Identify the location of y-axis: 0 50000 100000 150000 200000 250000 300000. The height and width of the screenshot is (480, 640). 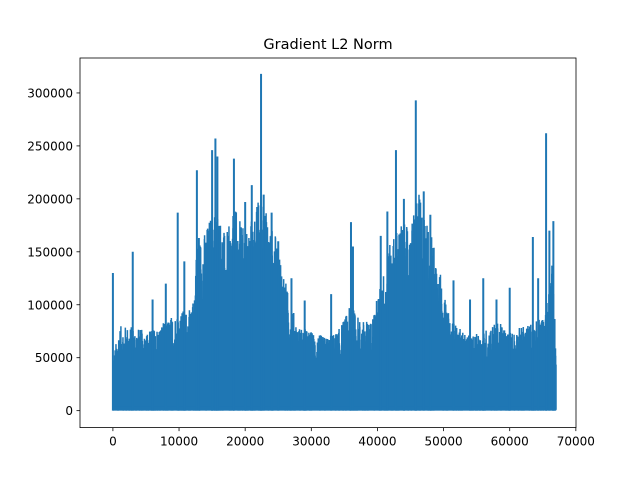
(53, 252).